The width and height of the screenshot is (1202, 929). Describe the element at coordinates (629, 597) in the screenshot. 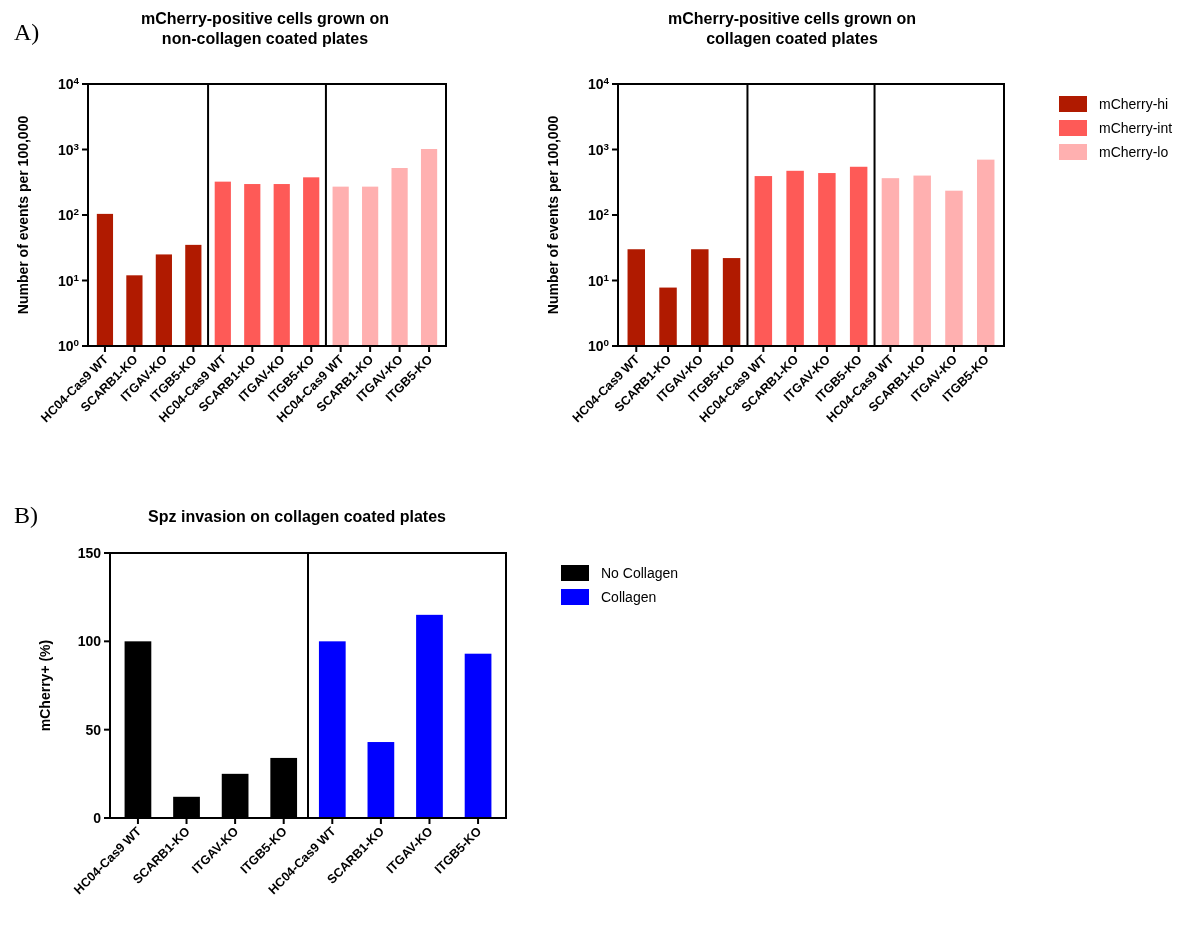

I see `legend-label: Collagen` at that location.